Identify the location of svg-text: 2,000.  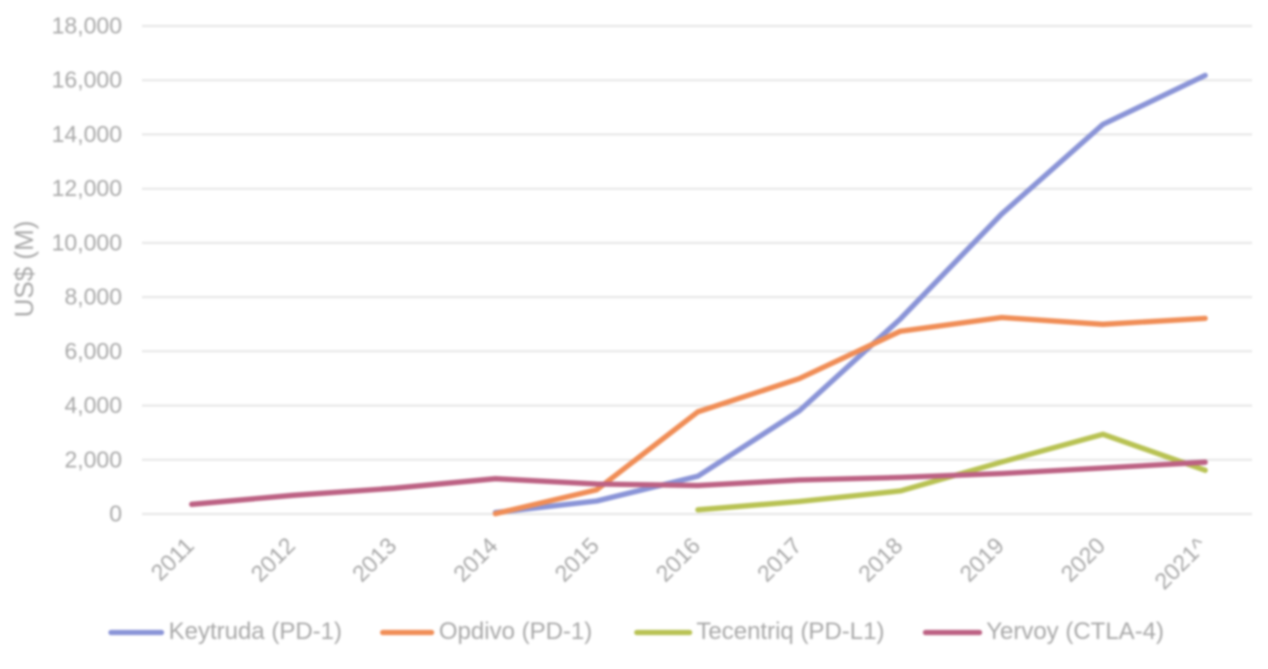
(93, 459).